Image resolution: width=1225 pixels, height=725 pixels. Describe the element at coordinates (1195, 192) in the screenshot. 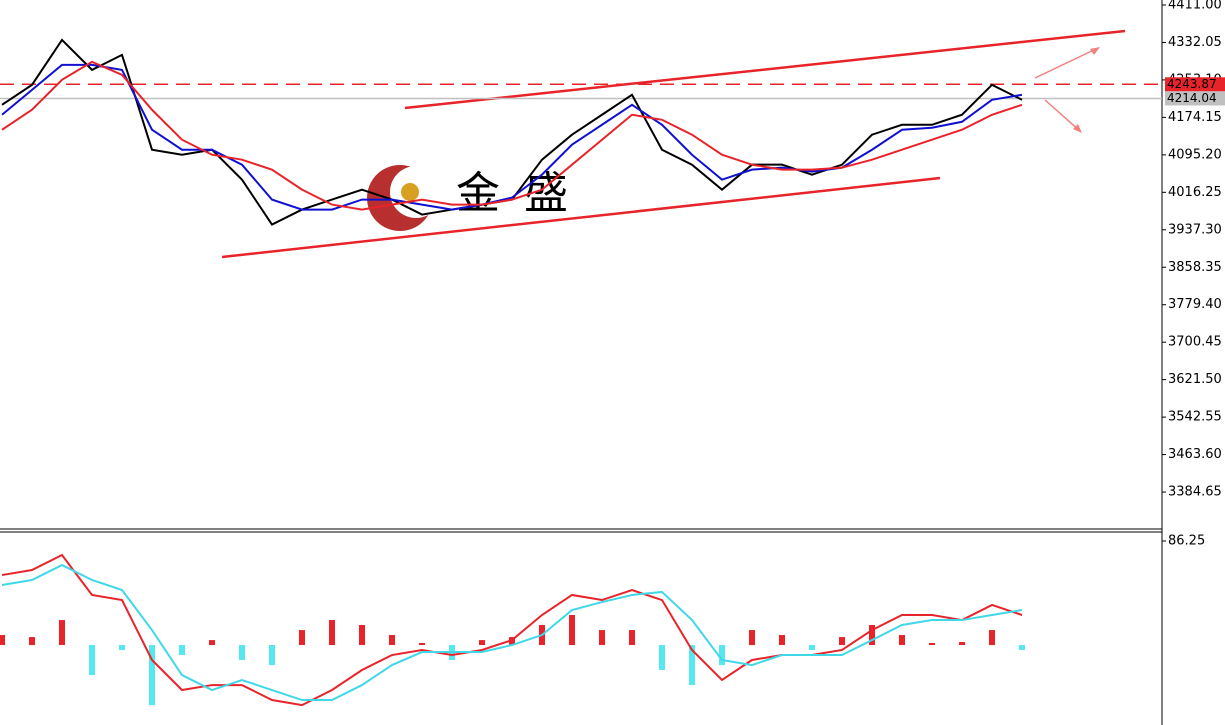

I see `y-tick-label: 4016.25` at that location.